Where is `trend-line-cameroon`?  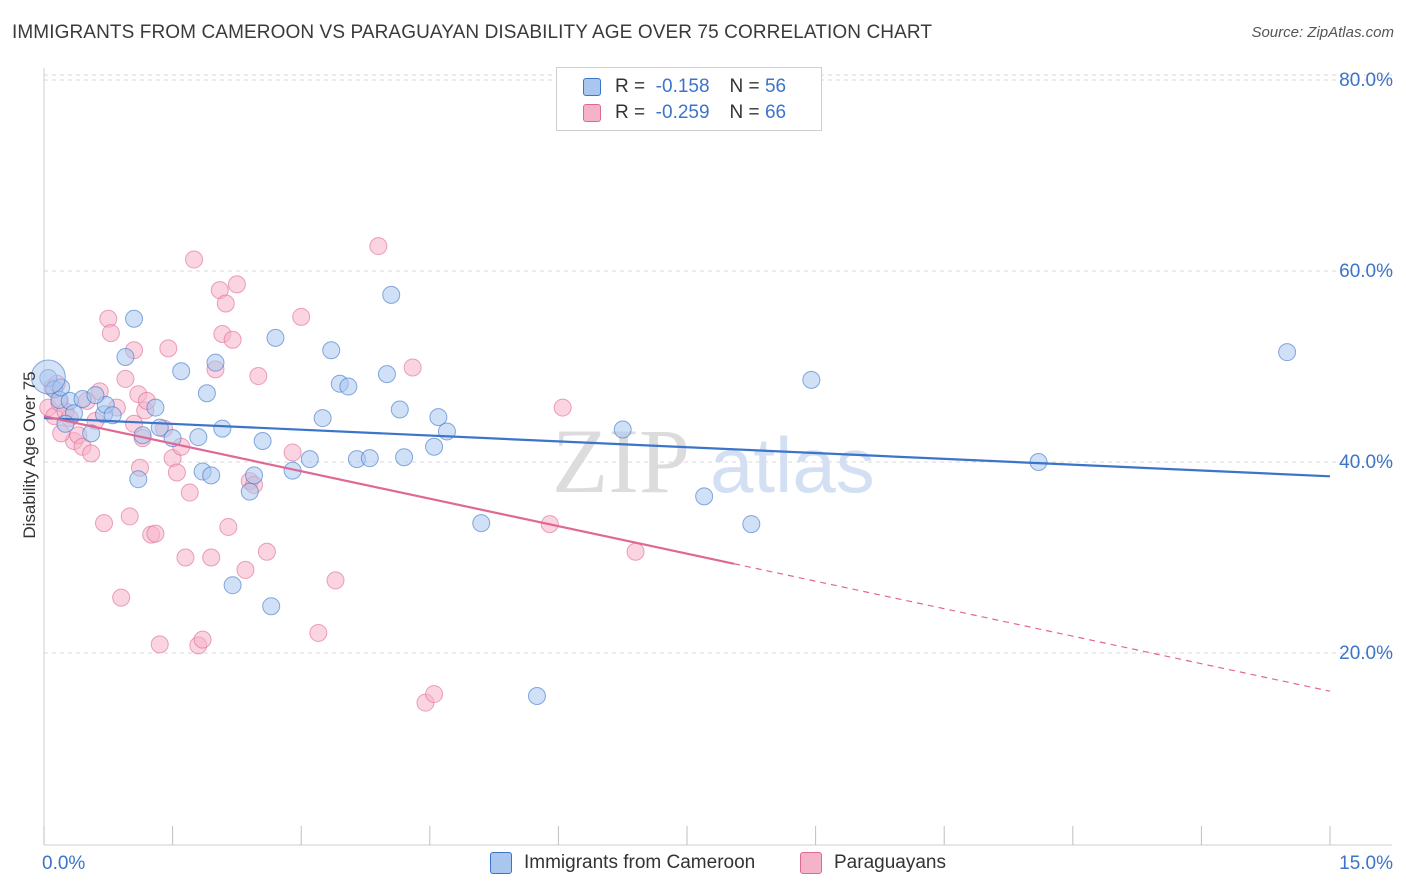 trend-line-cameroon is located at coordinates (687, 447).